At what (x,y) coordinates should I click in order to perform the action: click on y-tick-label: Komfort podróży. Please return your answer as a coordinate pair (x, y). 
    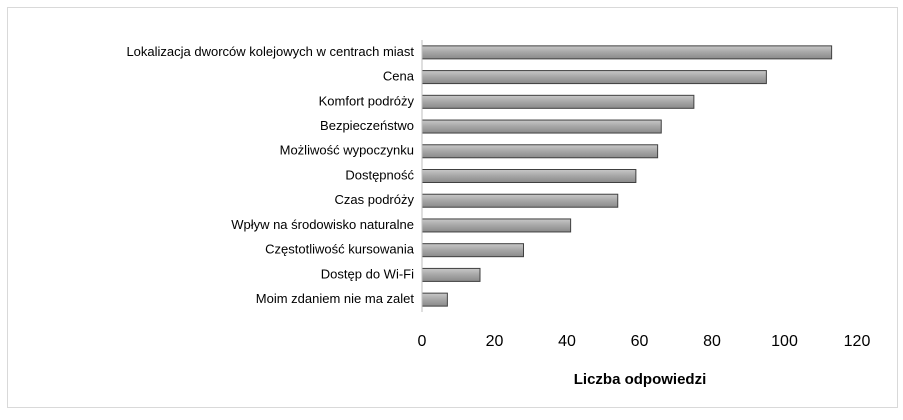
    Looking at the image, I should click on (367, 100).